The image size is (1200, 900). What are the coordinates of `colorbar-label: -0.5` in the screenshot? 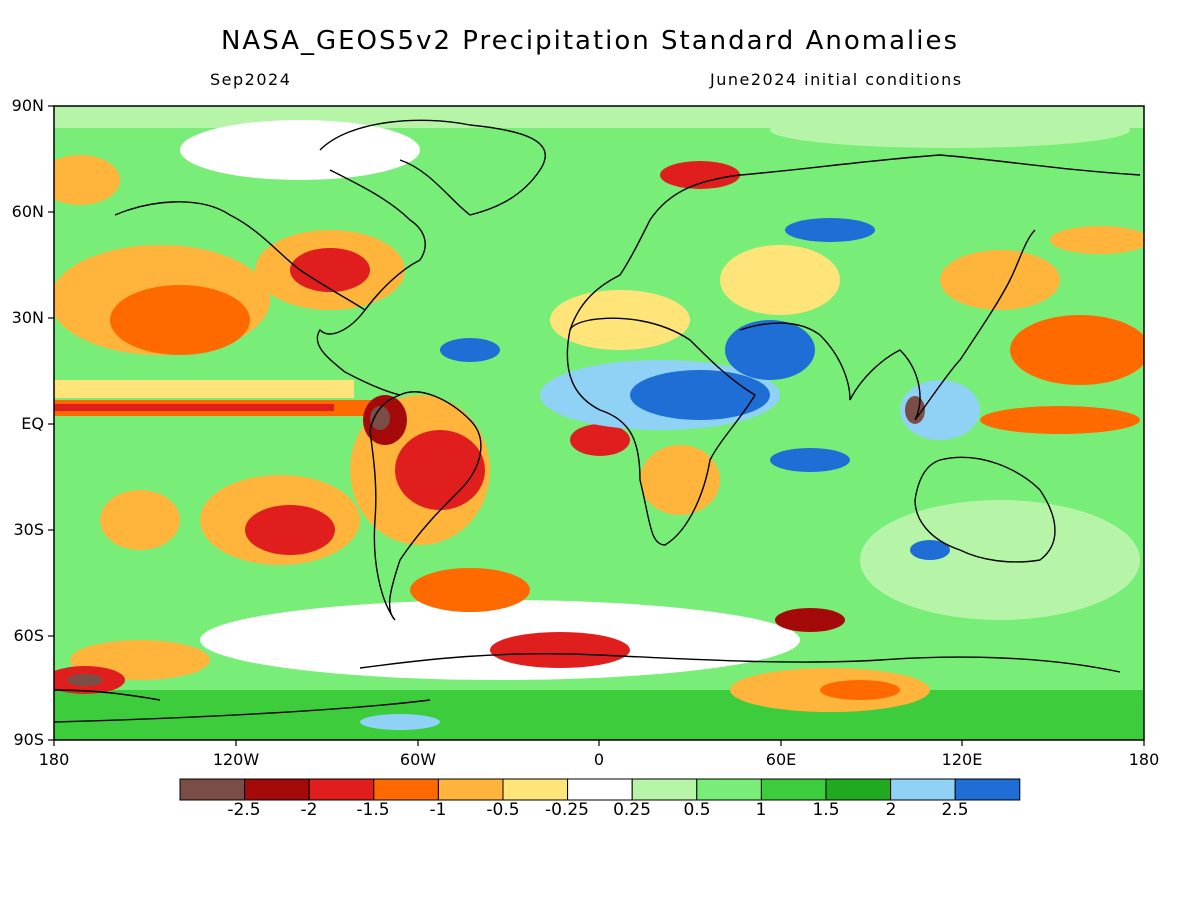 It's located at (503, 810).